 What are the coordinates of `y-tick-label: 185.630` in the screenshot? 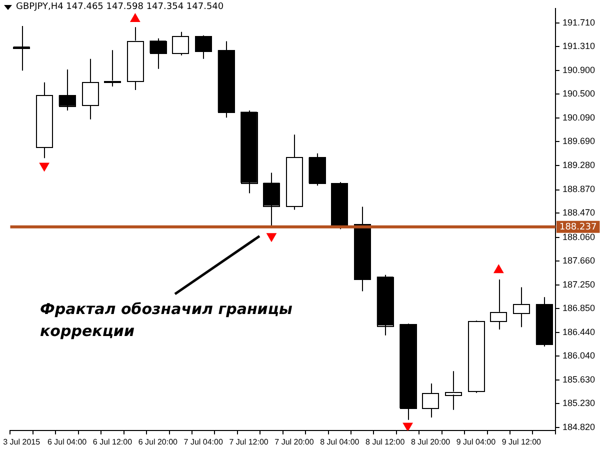 It's located at (579, 379).